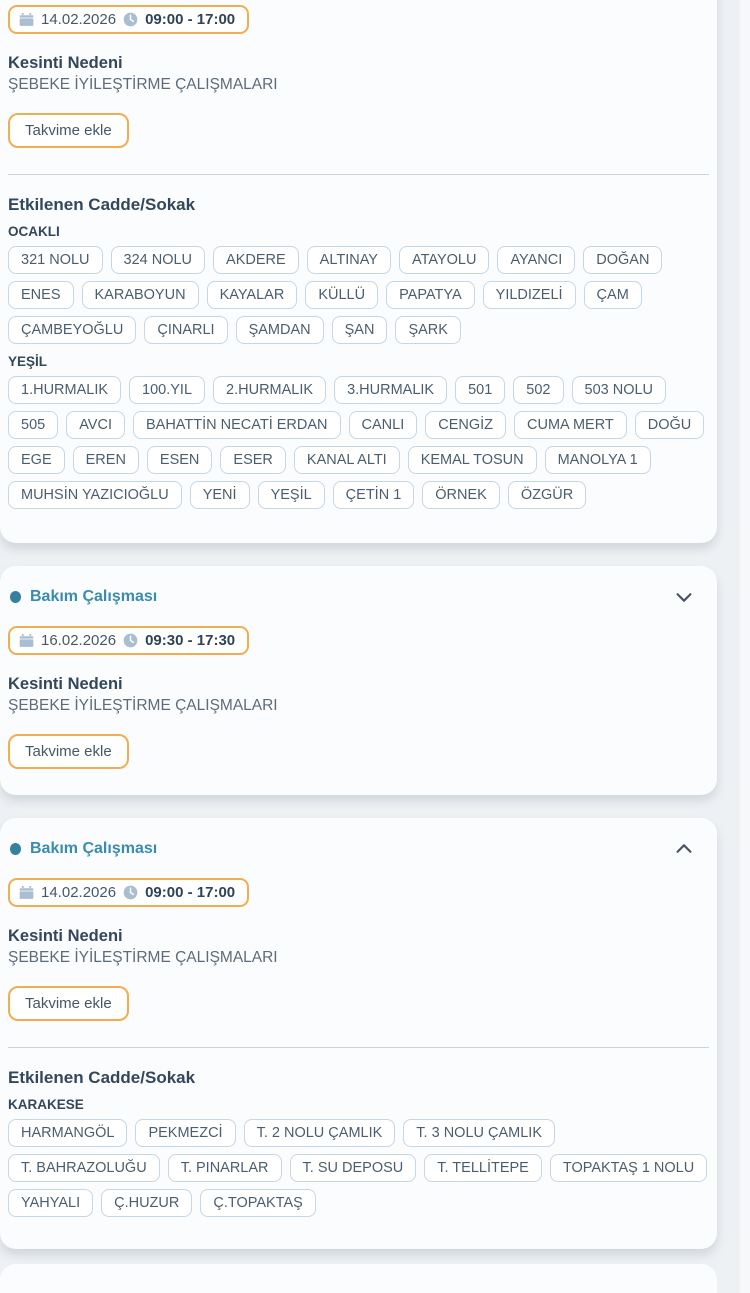  What do you see at coordinates (623, 260) in the screenshot?
I see `street-chip: DOĞAN` at bounding box center [623, 260].